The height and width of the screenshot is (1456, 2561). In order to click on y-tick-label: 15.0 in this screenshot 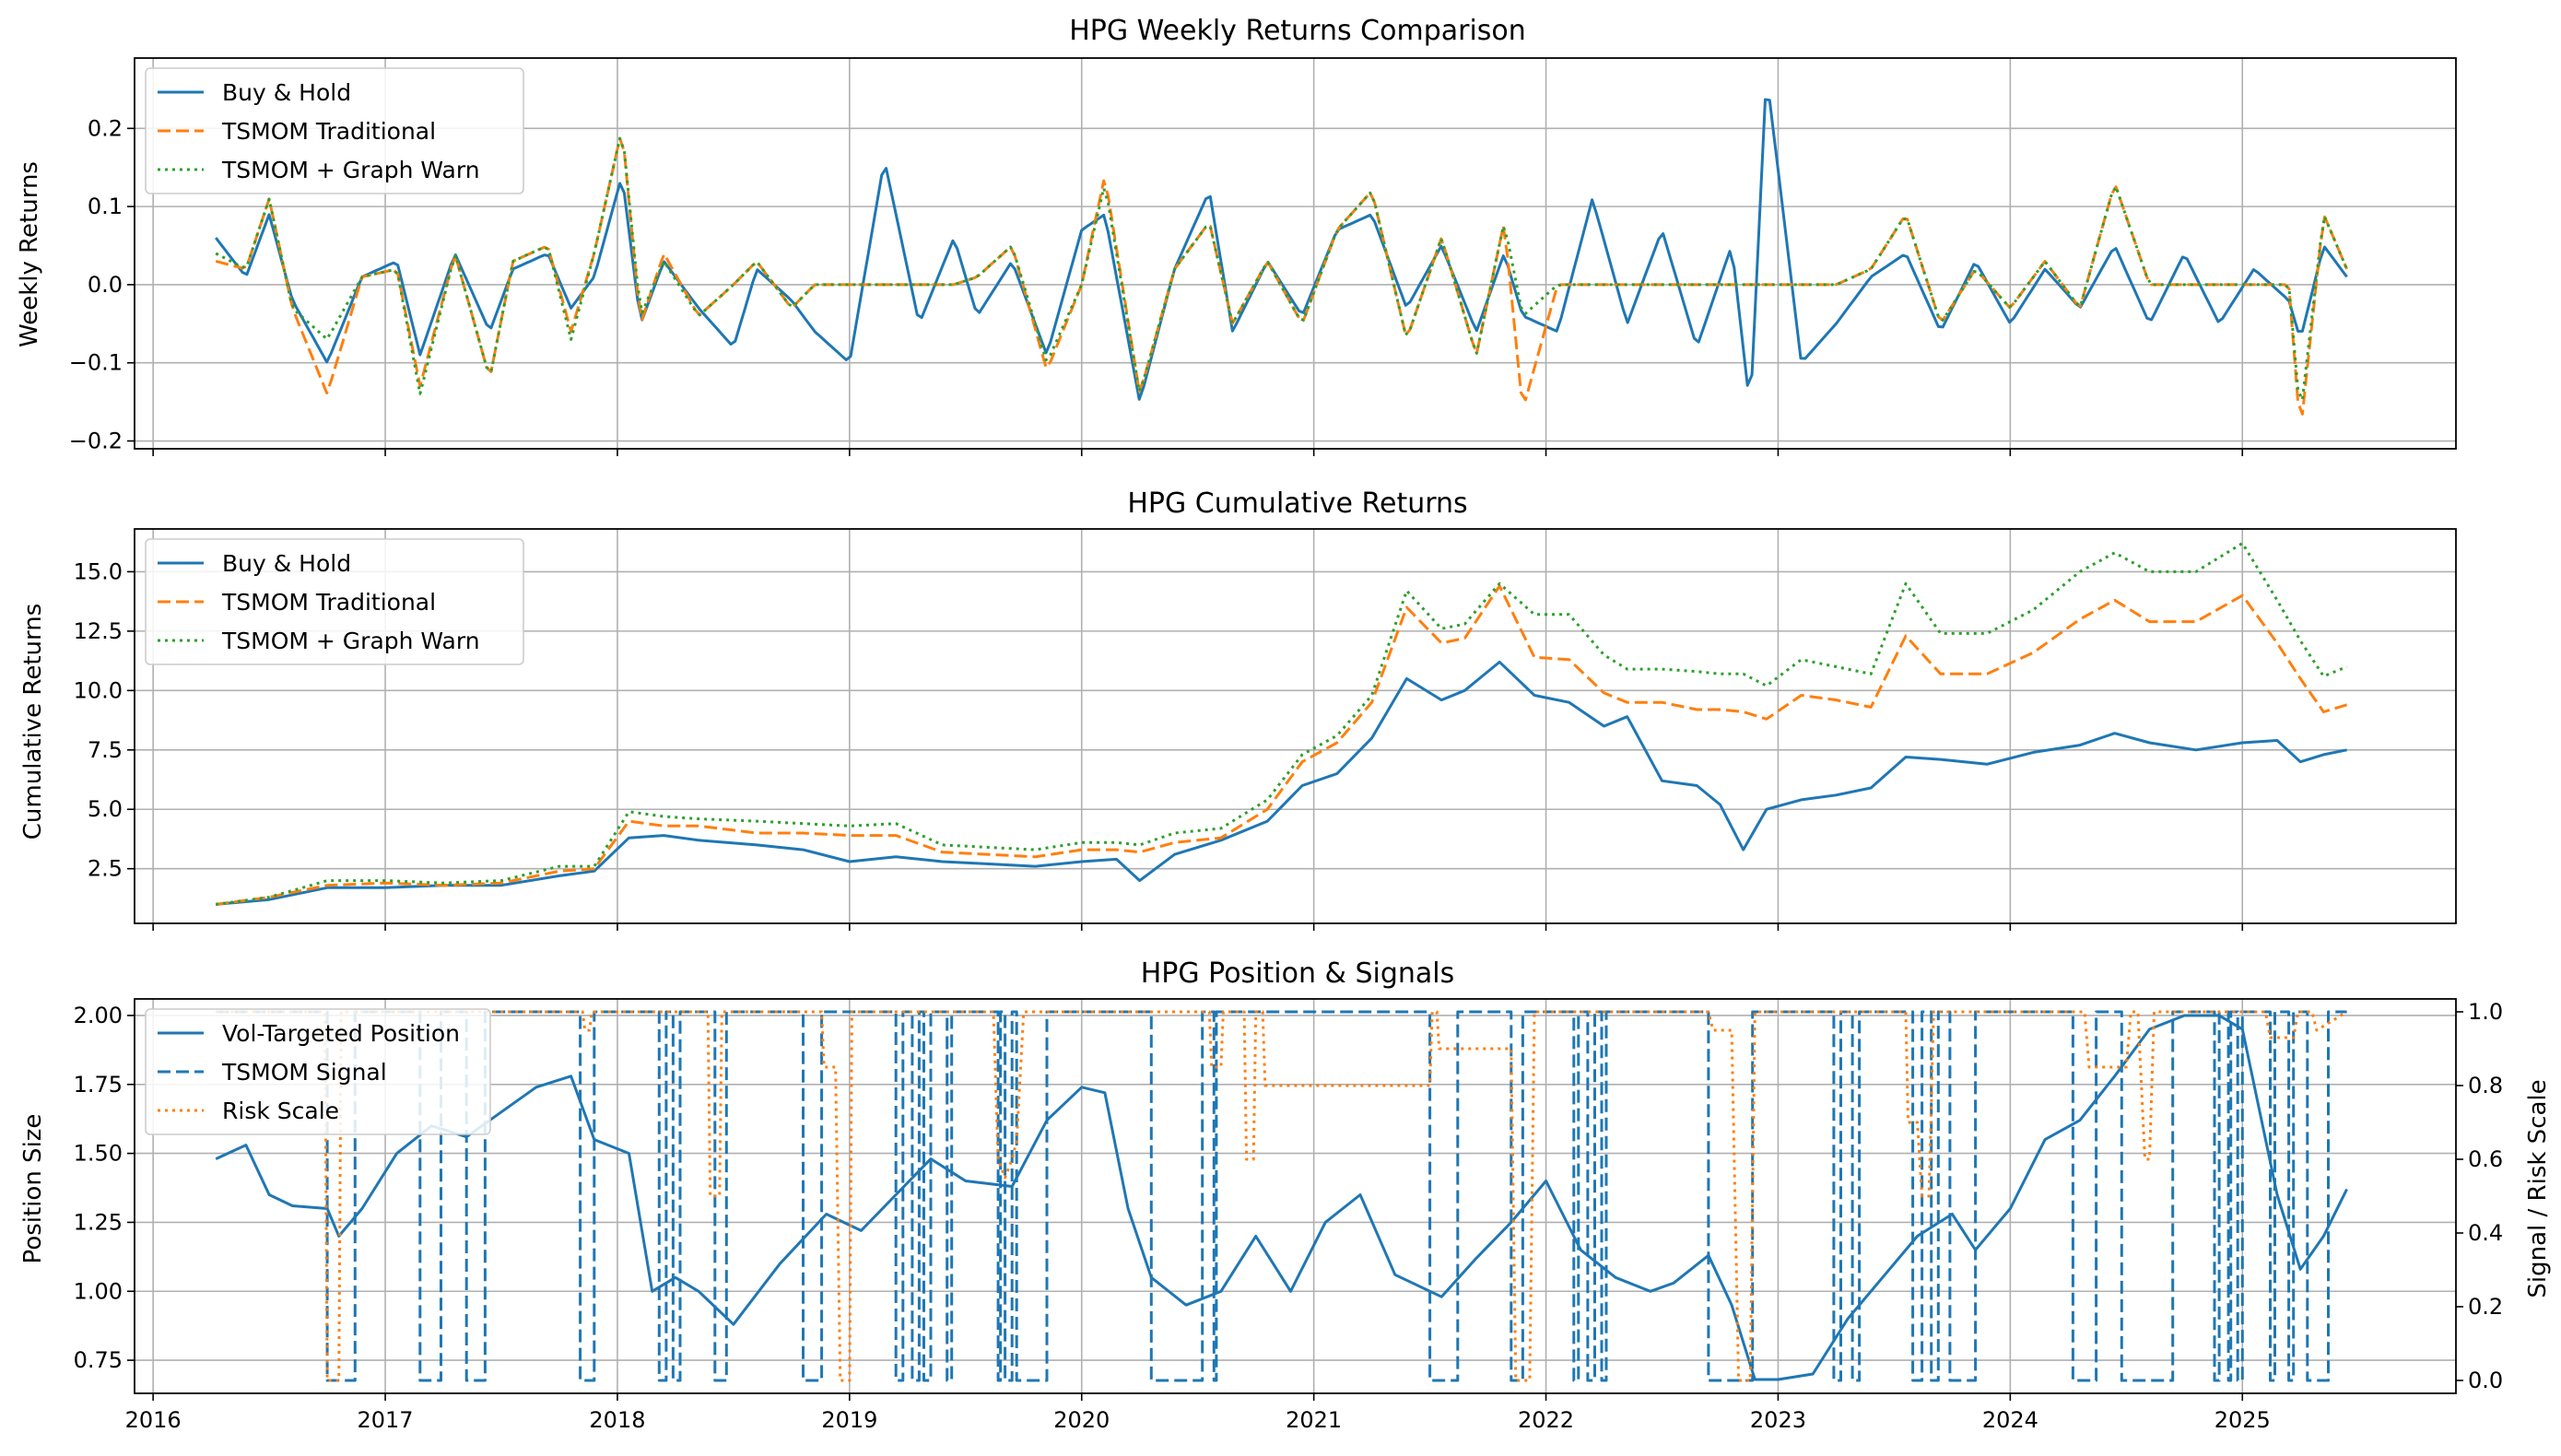, I will do `click(99, 571)`.